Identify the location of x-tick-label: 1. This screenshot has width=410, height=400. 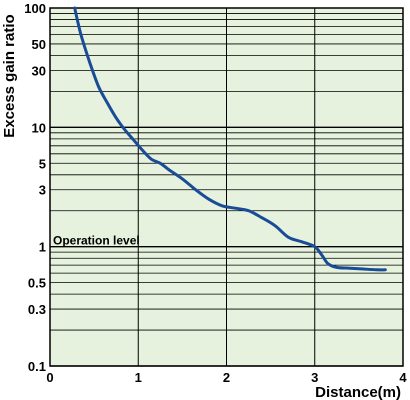
(138, 377).